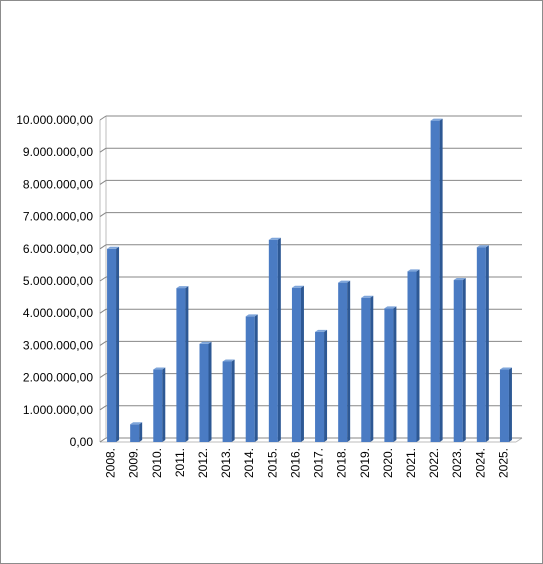  I want to click on x-tick-label: 2018., so click(342, 463).